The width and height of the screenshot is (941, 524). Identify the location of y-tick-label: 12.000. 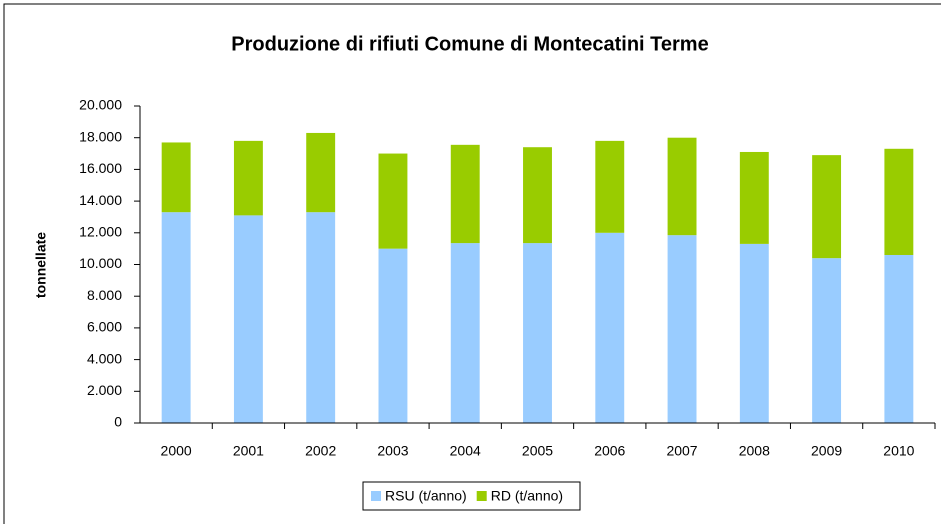
(100, 232).